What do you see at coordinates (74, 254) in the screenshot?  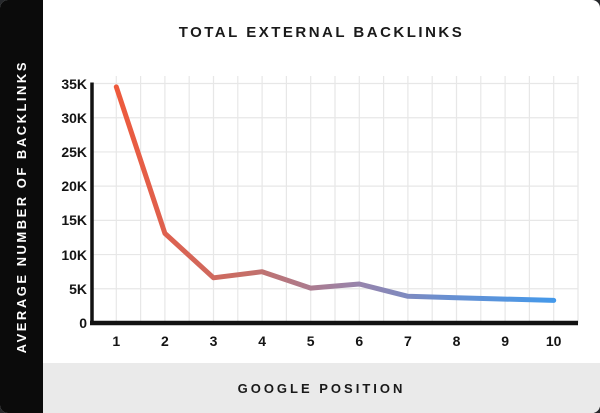 I see `y-tick-label: 10K` at bounding box center [74, 254].